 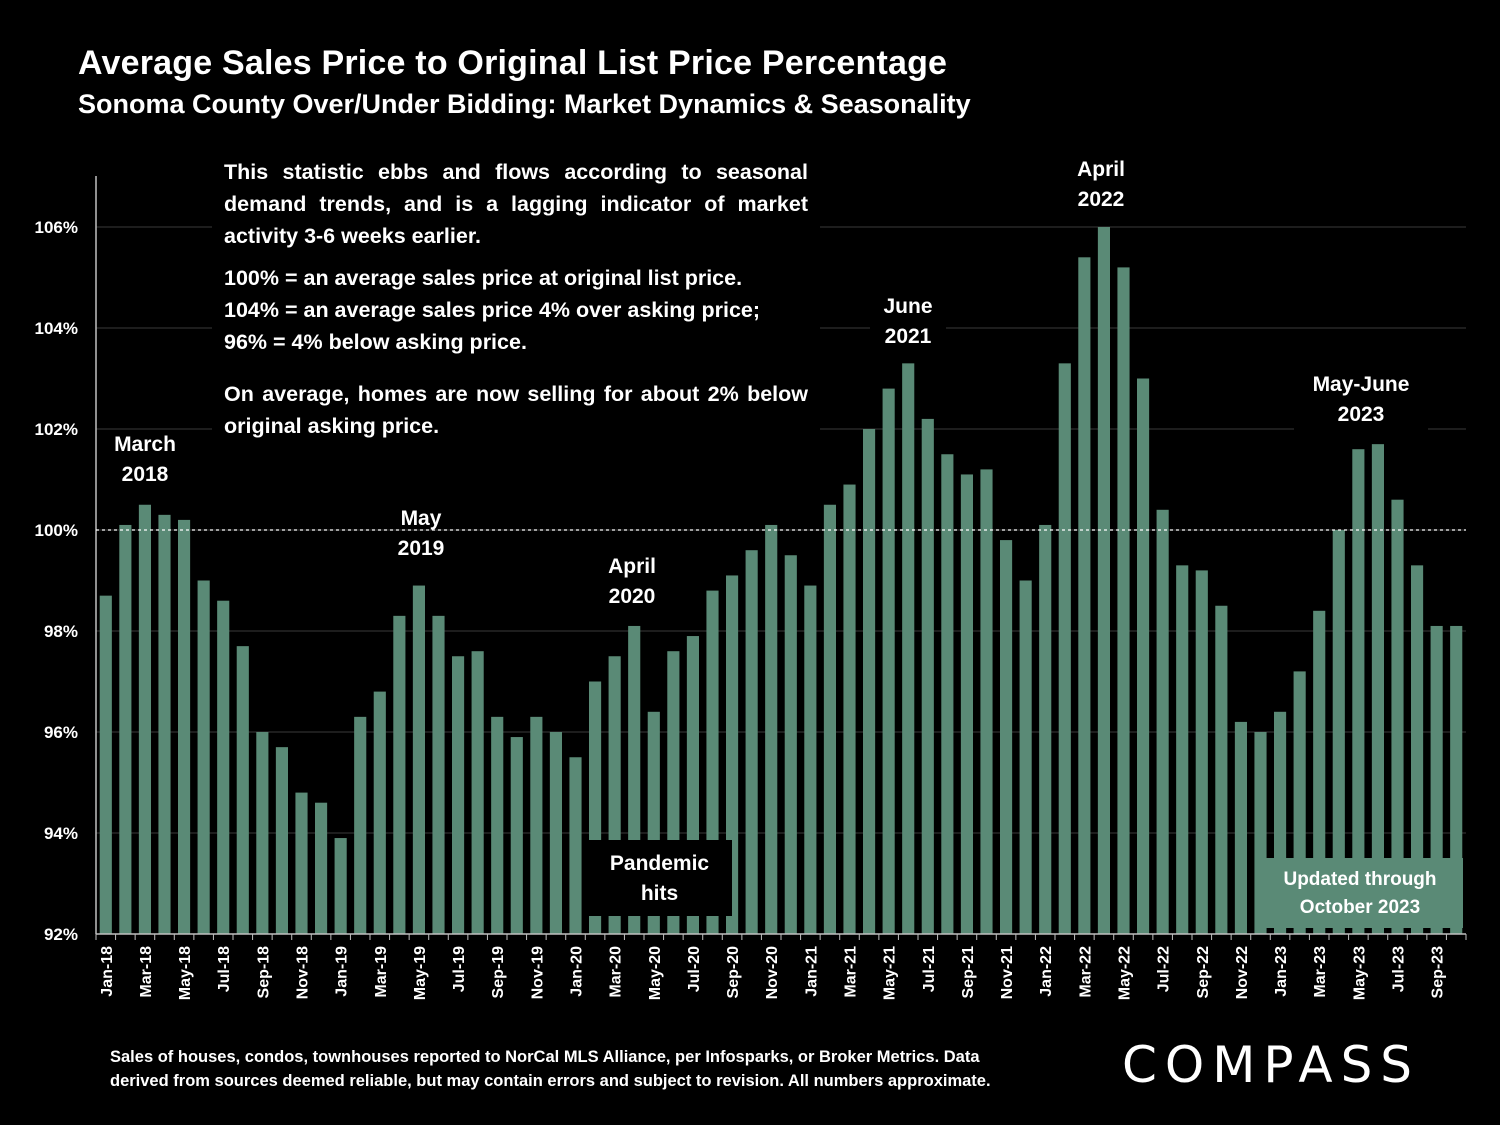 I want to click on x-tick-label: Nov-18, so click(x=303, y=972).